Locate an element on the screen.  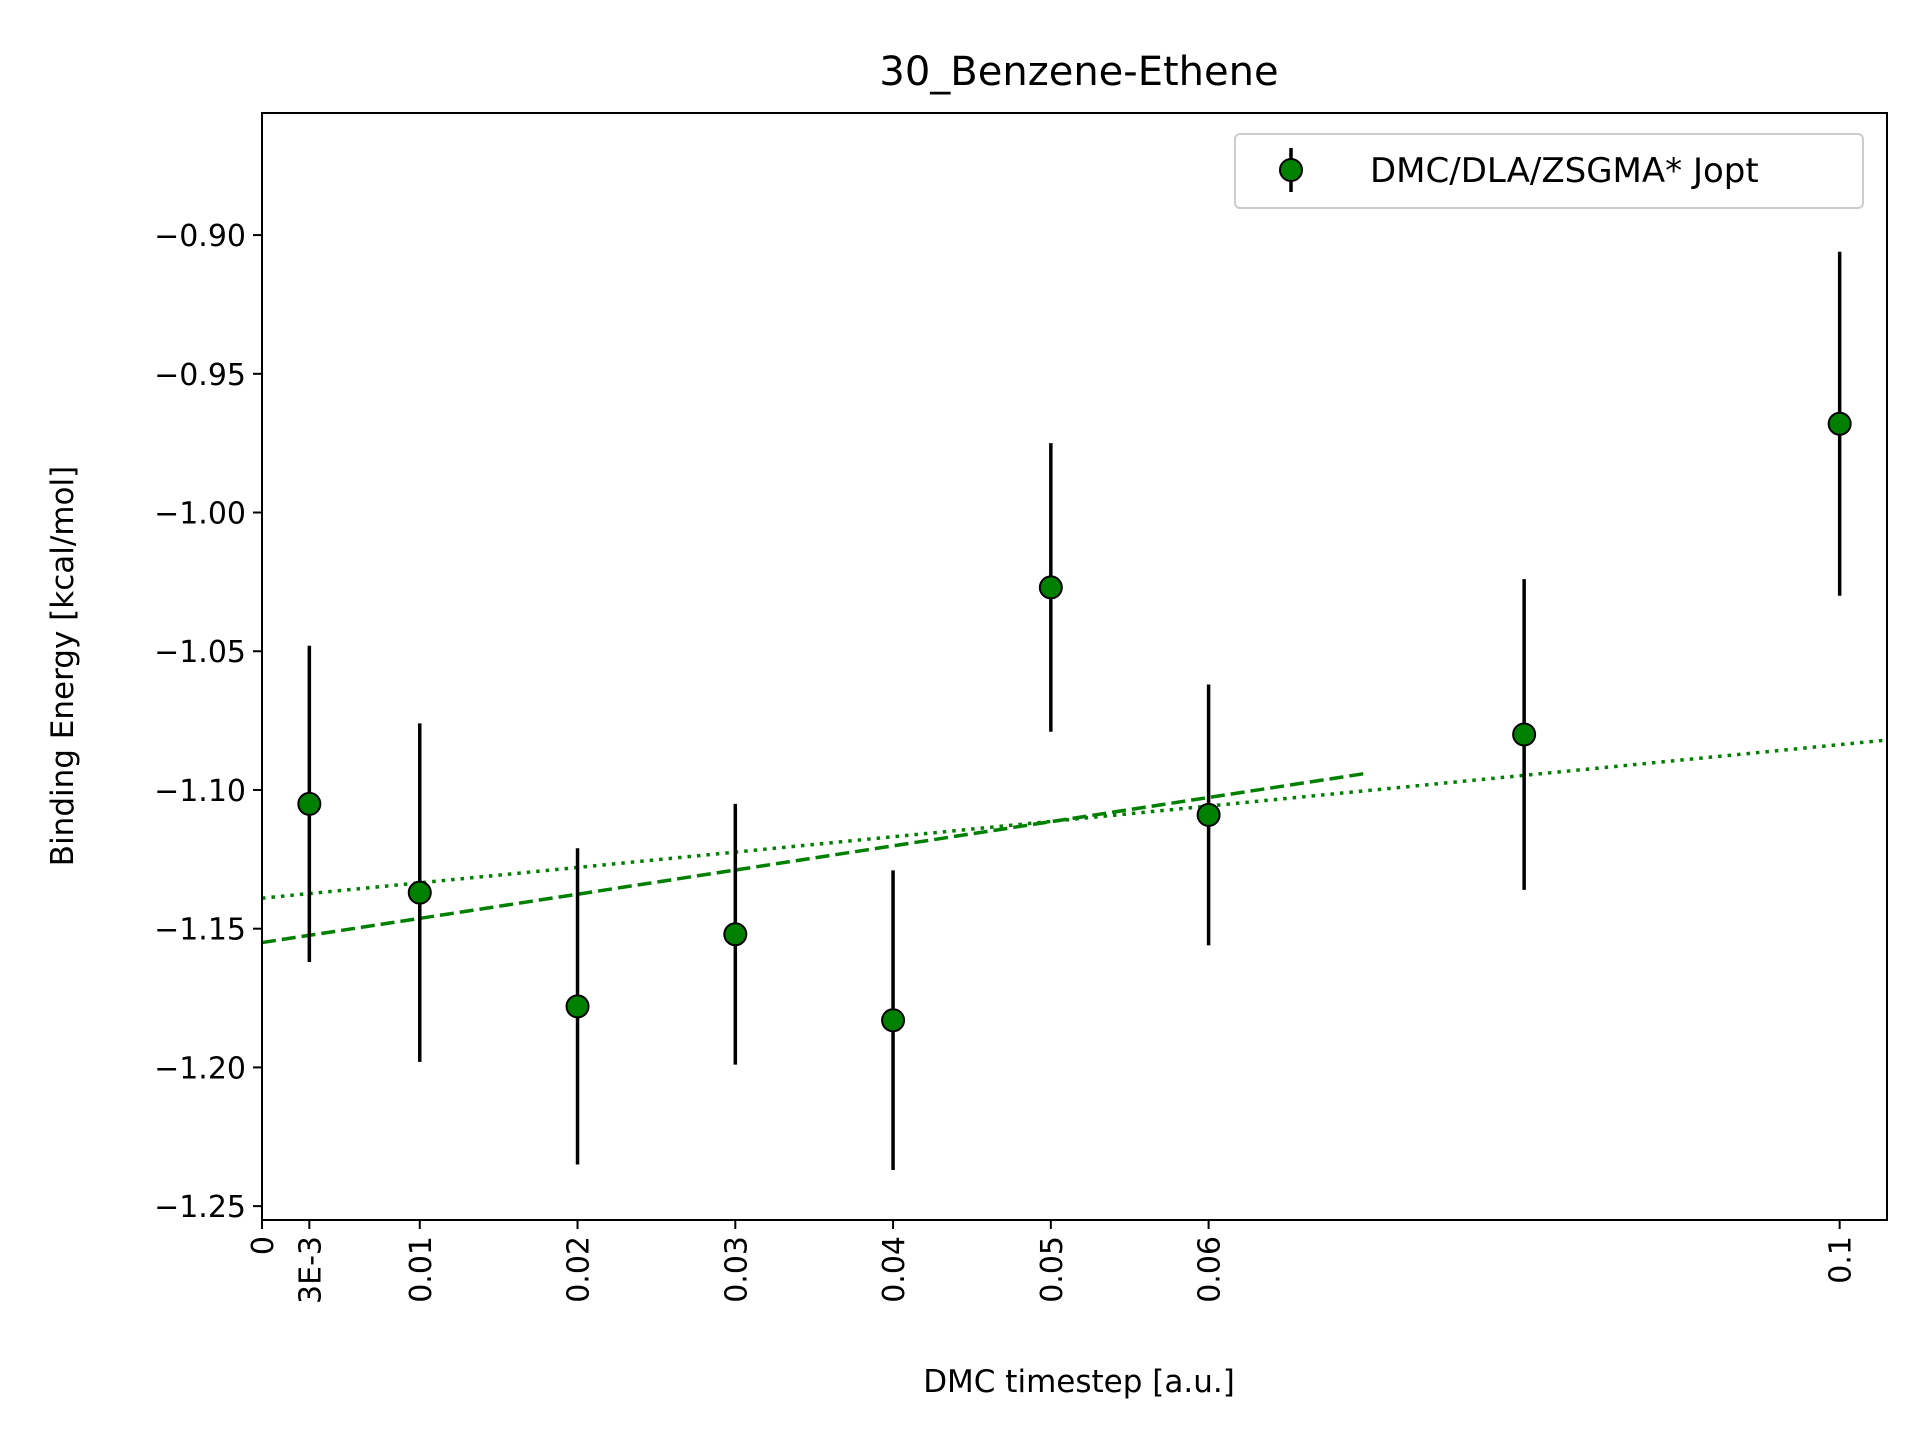
y-tick-label: −1.20 is located at coordinates (200, 1068).